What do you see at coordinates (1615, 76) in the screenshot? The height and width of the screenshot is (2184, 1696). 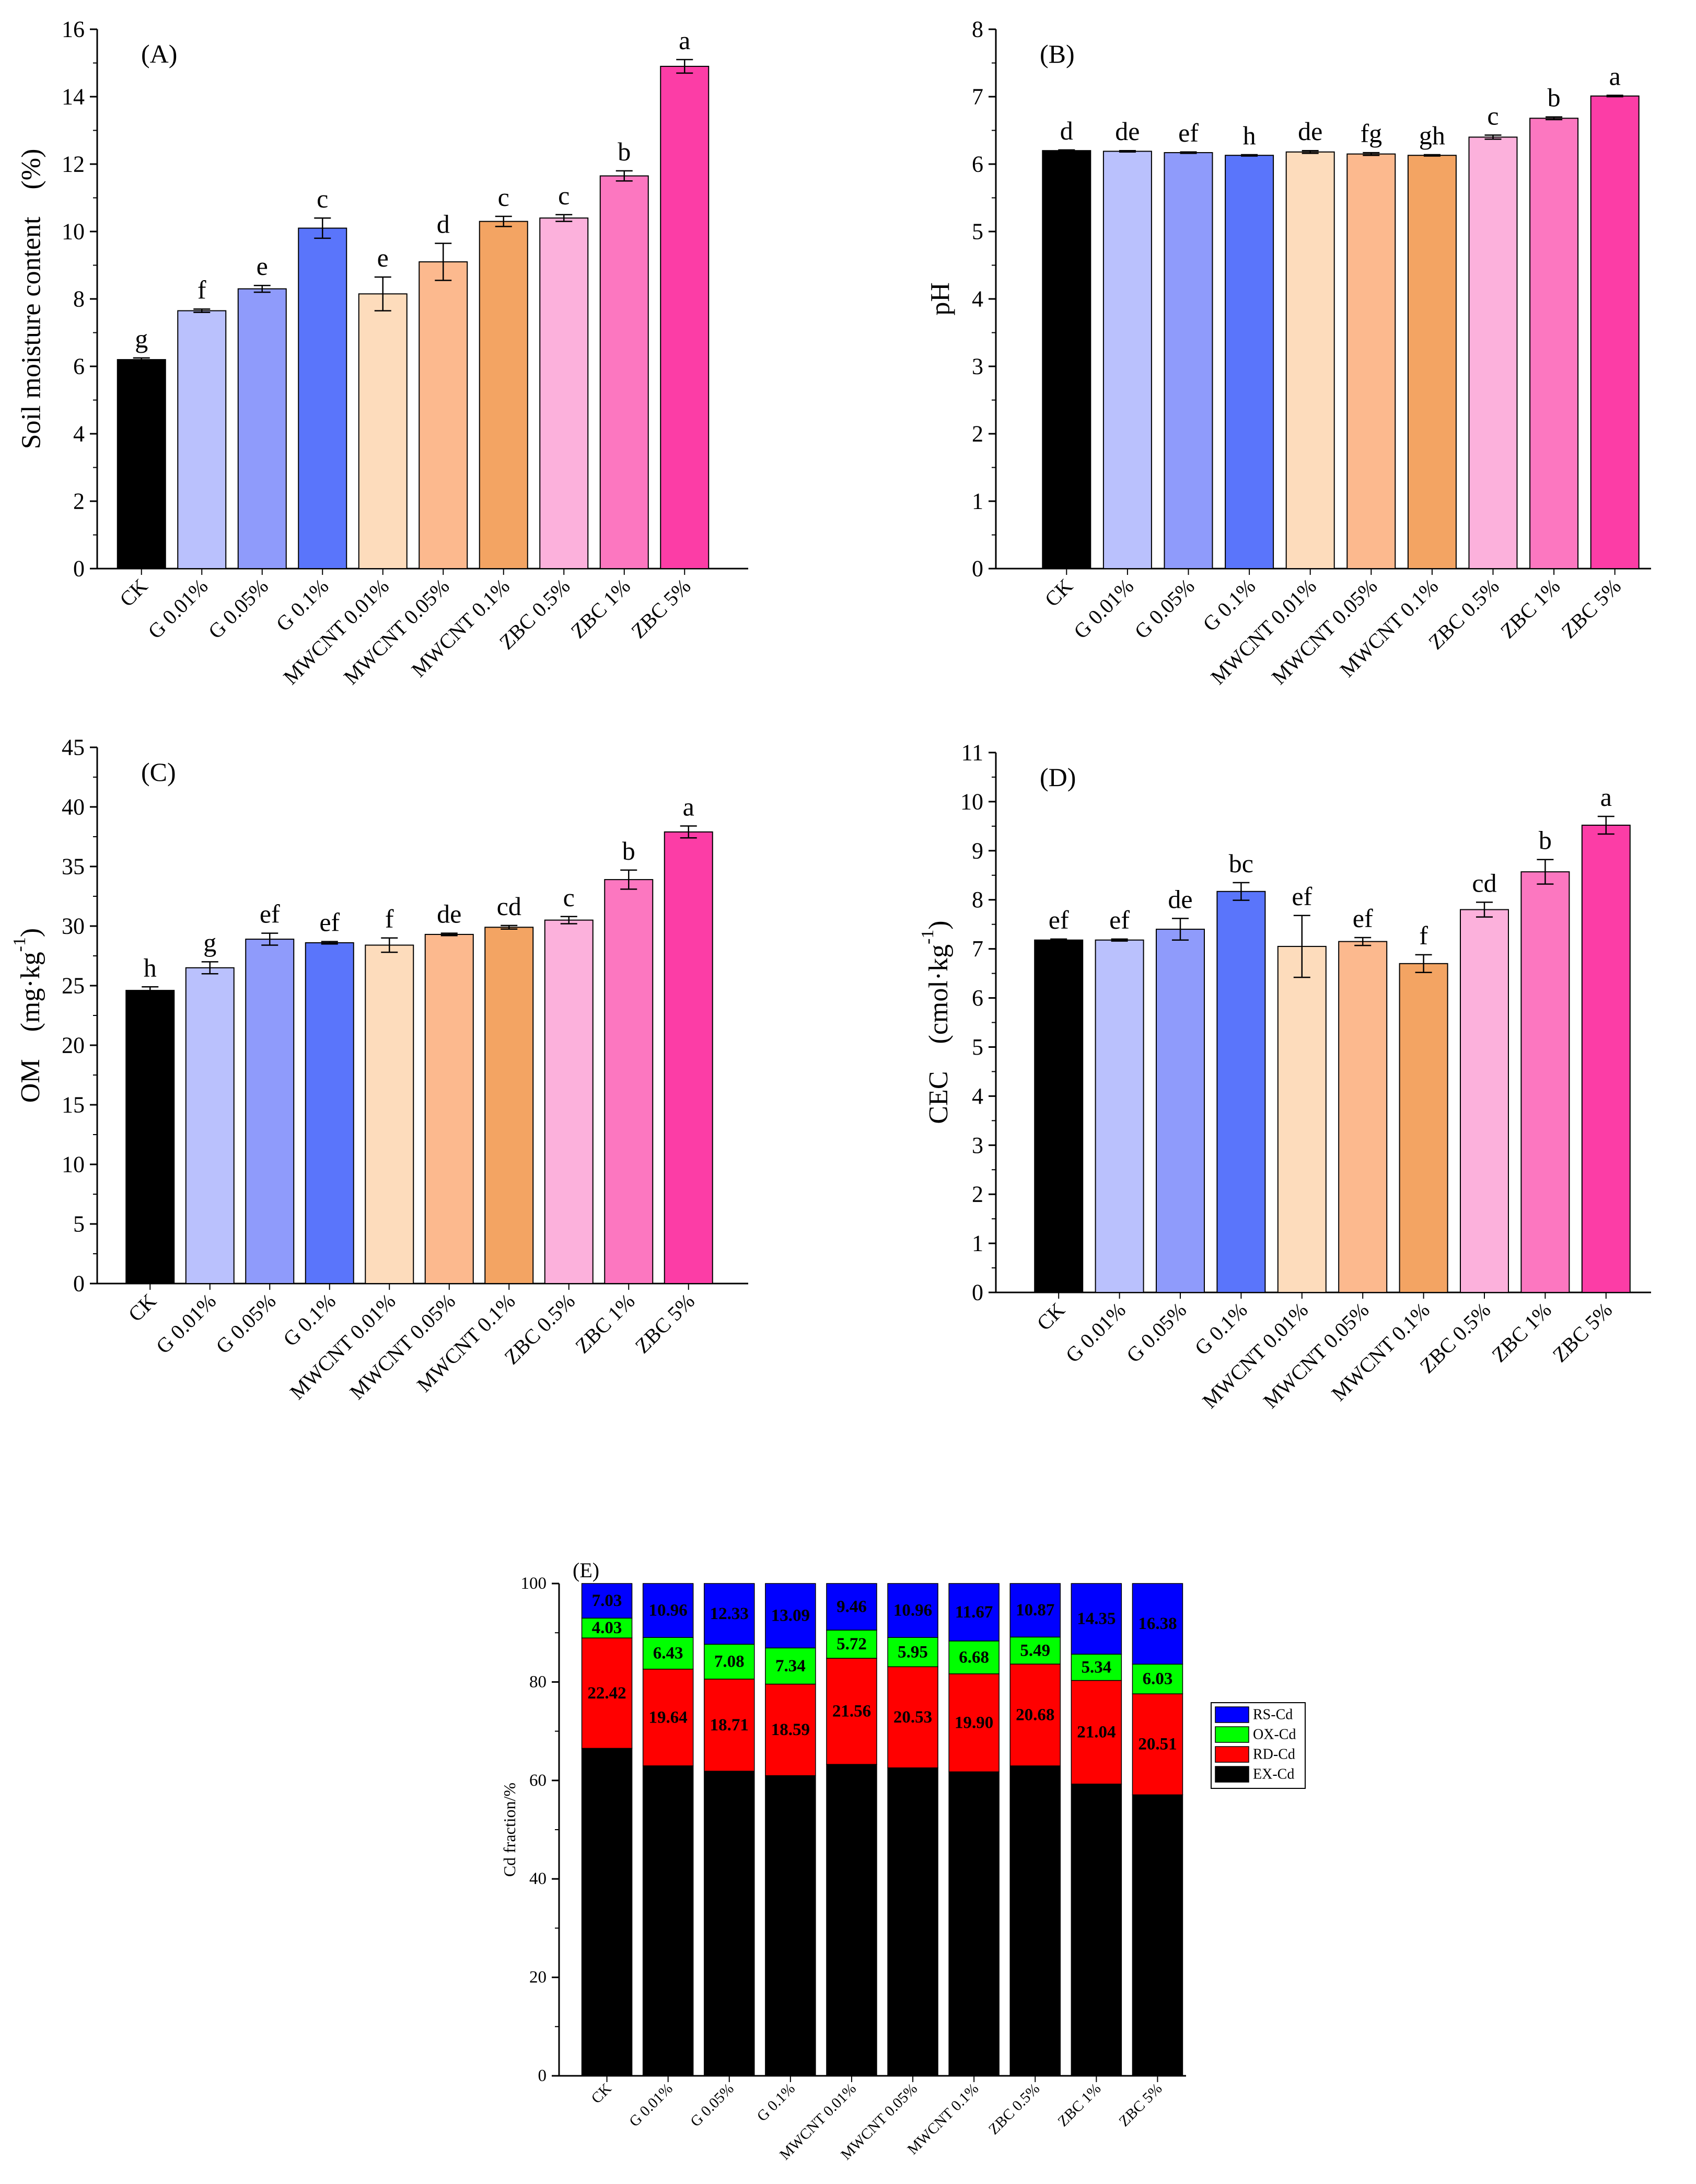 I see `significance-letter-zbc-5: a` at bounding box center [1615, 76].